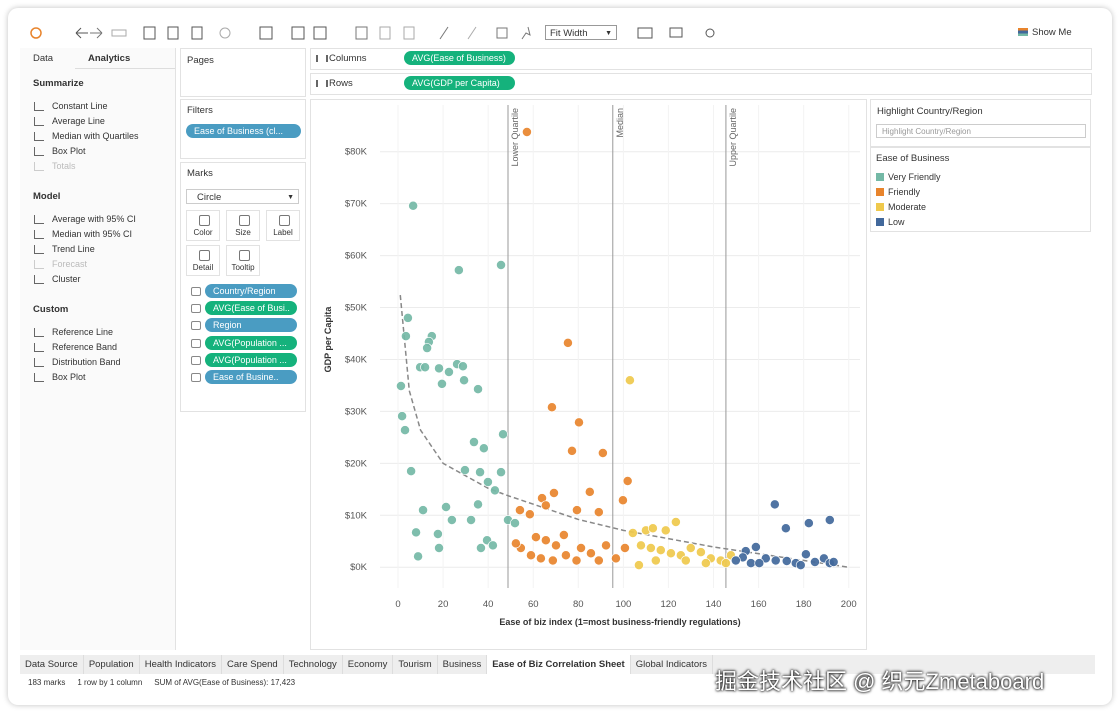 This screenshot has height=715, width=1120. I want to click on dup-icon, so click(197, 33).